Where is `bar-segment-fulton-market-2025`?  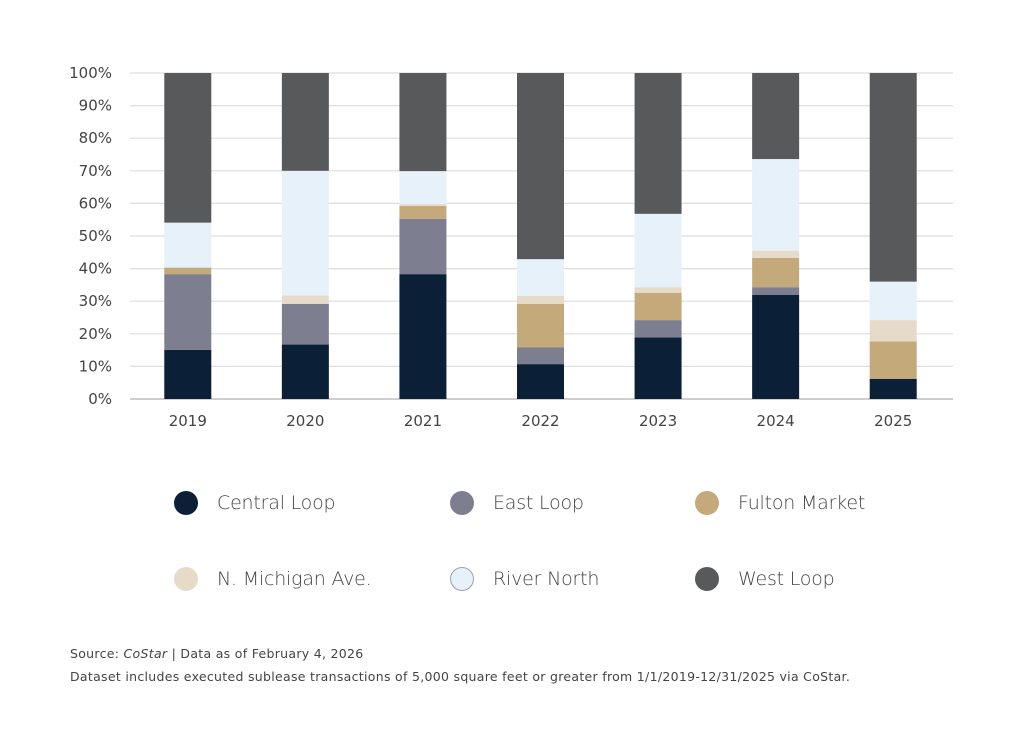 bar-segment-fulton-market-2025 is located at coordinates (893, 360).